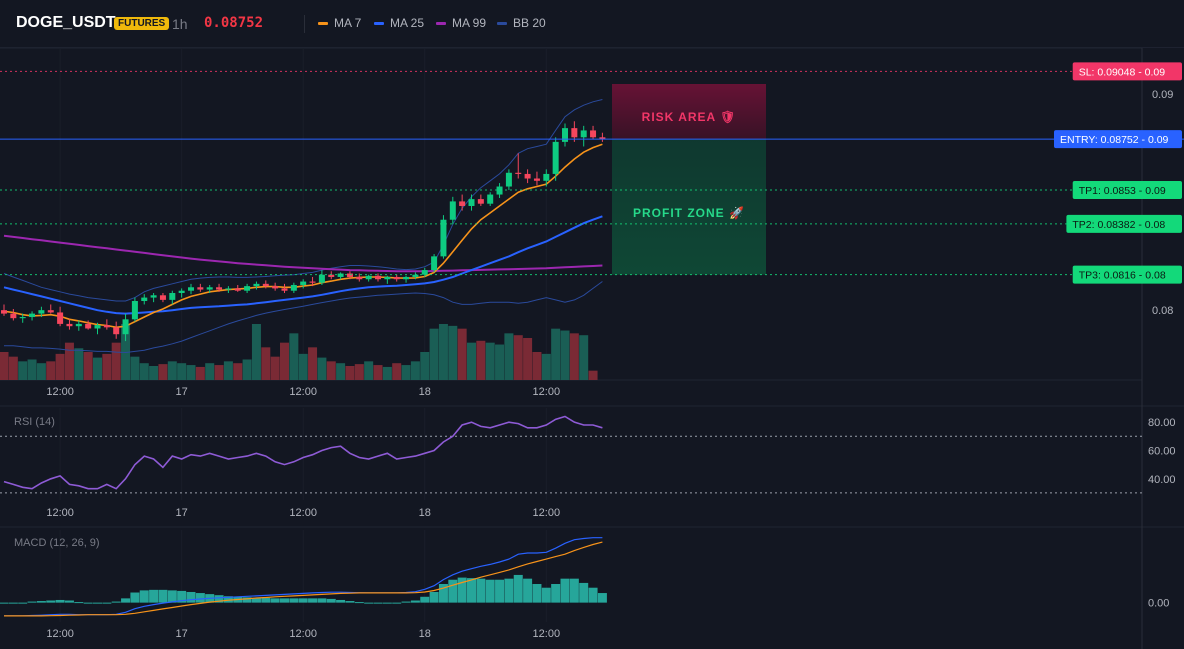 The width and height of the screenshot is (1184, 649). What do you see at coordinates (1124, 223) in the screenshot?
I see `tp2-label-box` at bounding box center [1124, 223].